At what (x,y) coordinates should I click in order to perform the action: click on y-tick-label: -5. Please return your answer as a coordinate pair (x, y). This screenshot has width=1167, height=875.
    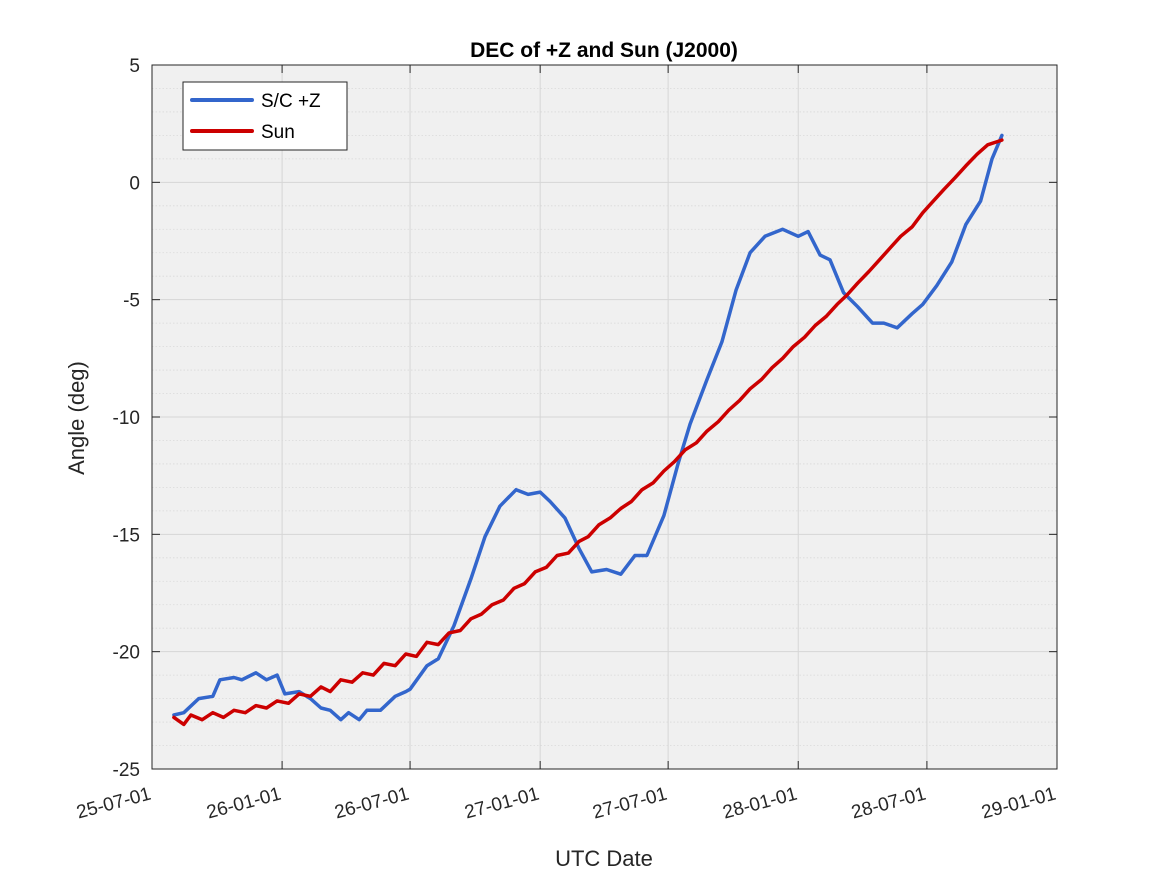
    Looking at the image, I should click on (131, 301).